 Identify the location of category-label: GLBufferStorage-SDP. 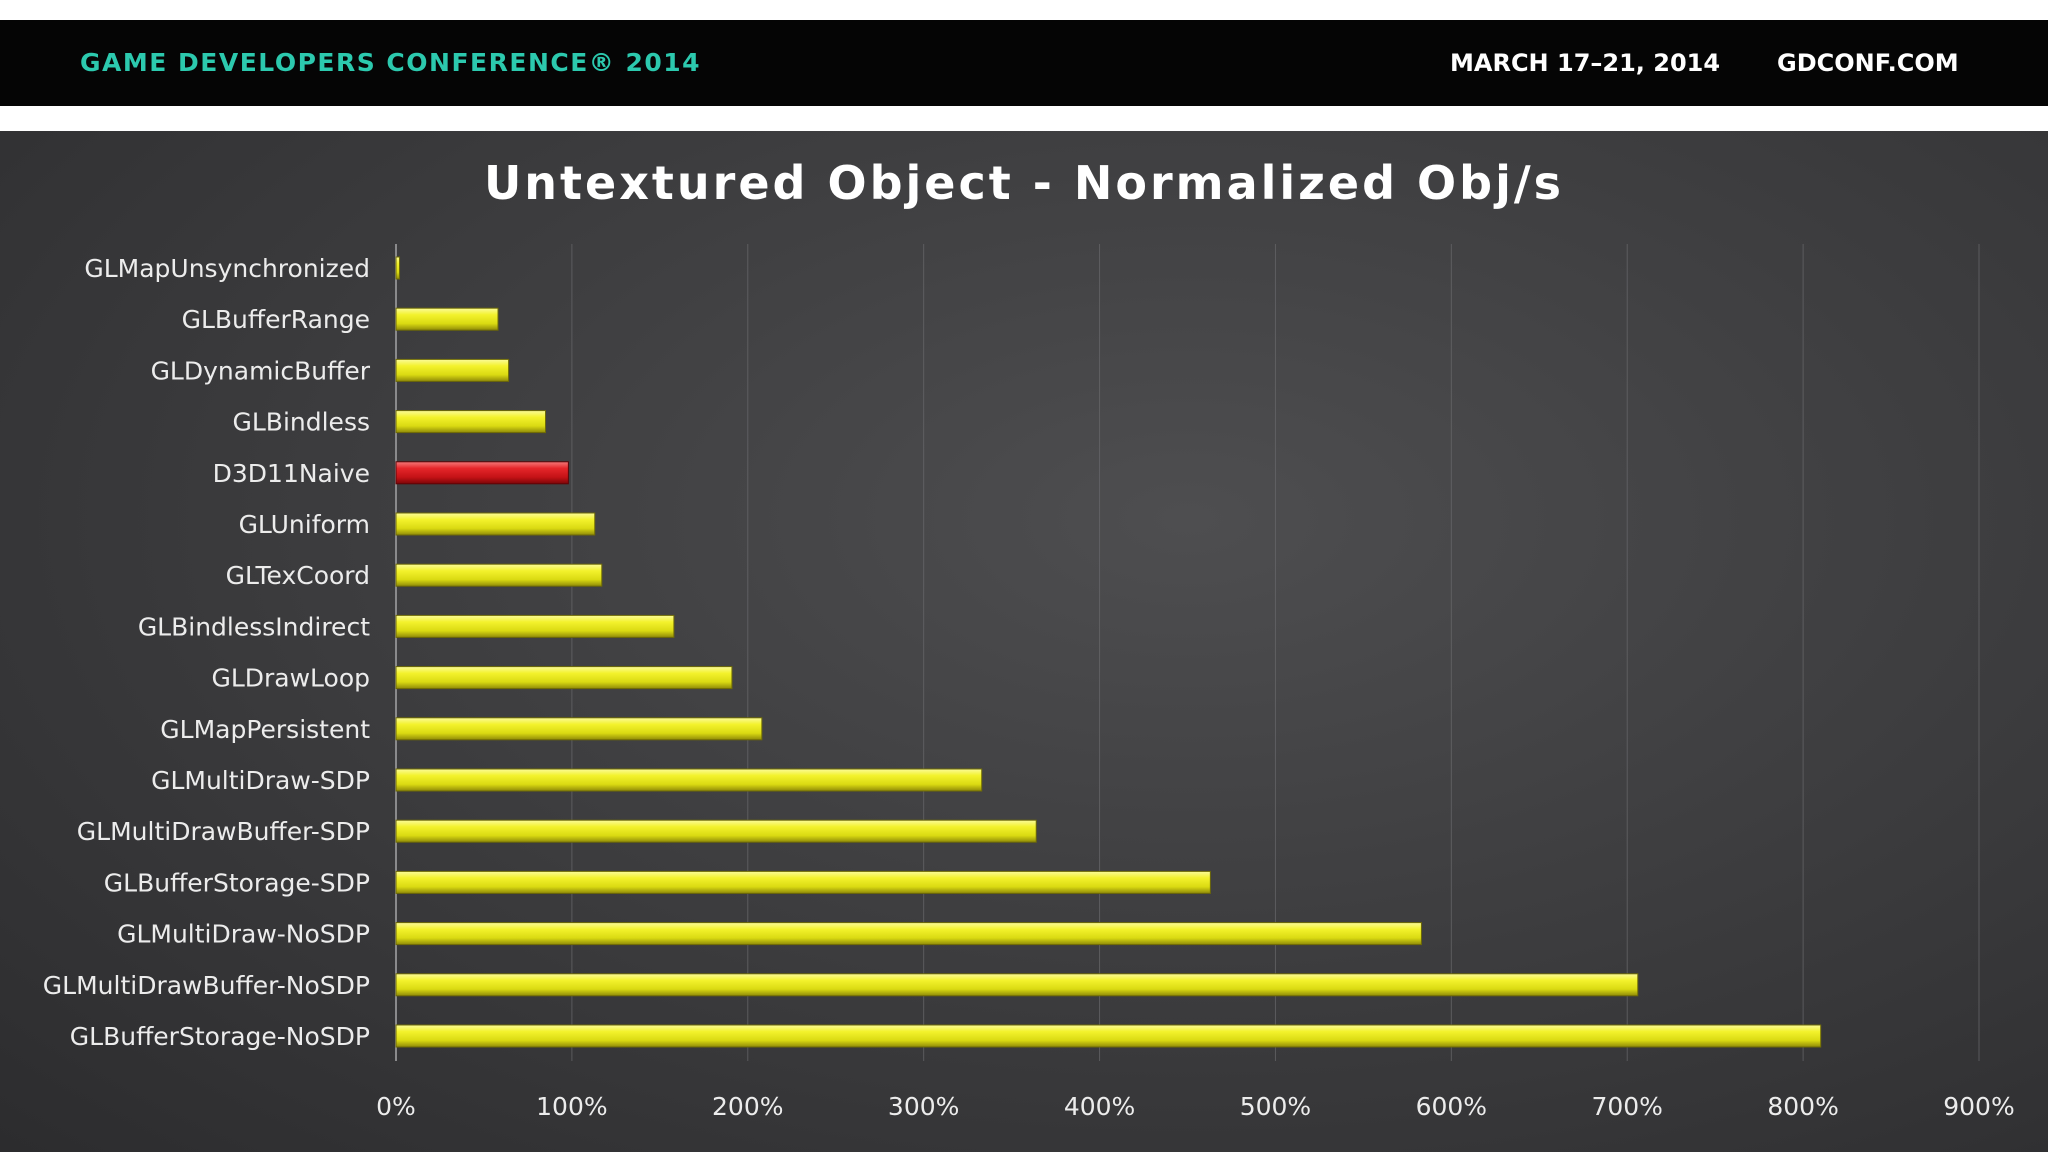
(237, 882).